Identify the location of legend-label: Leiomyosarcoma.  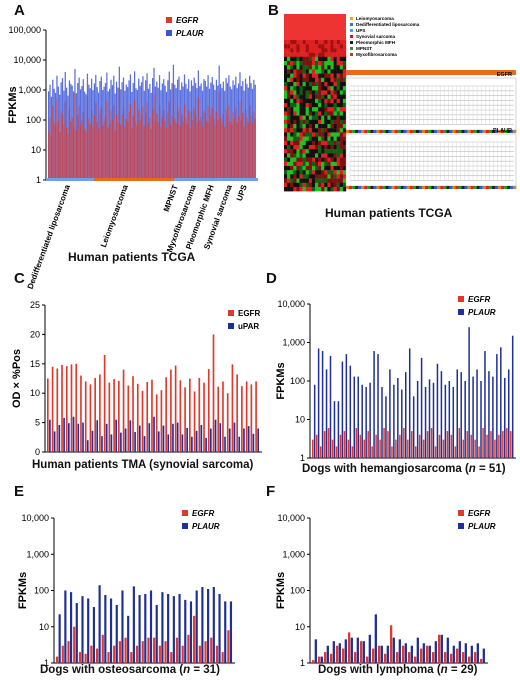
(375, 18).